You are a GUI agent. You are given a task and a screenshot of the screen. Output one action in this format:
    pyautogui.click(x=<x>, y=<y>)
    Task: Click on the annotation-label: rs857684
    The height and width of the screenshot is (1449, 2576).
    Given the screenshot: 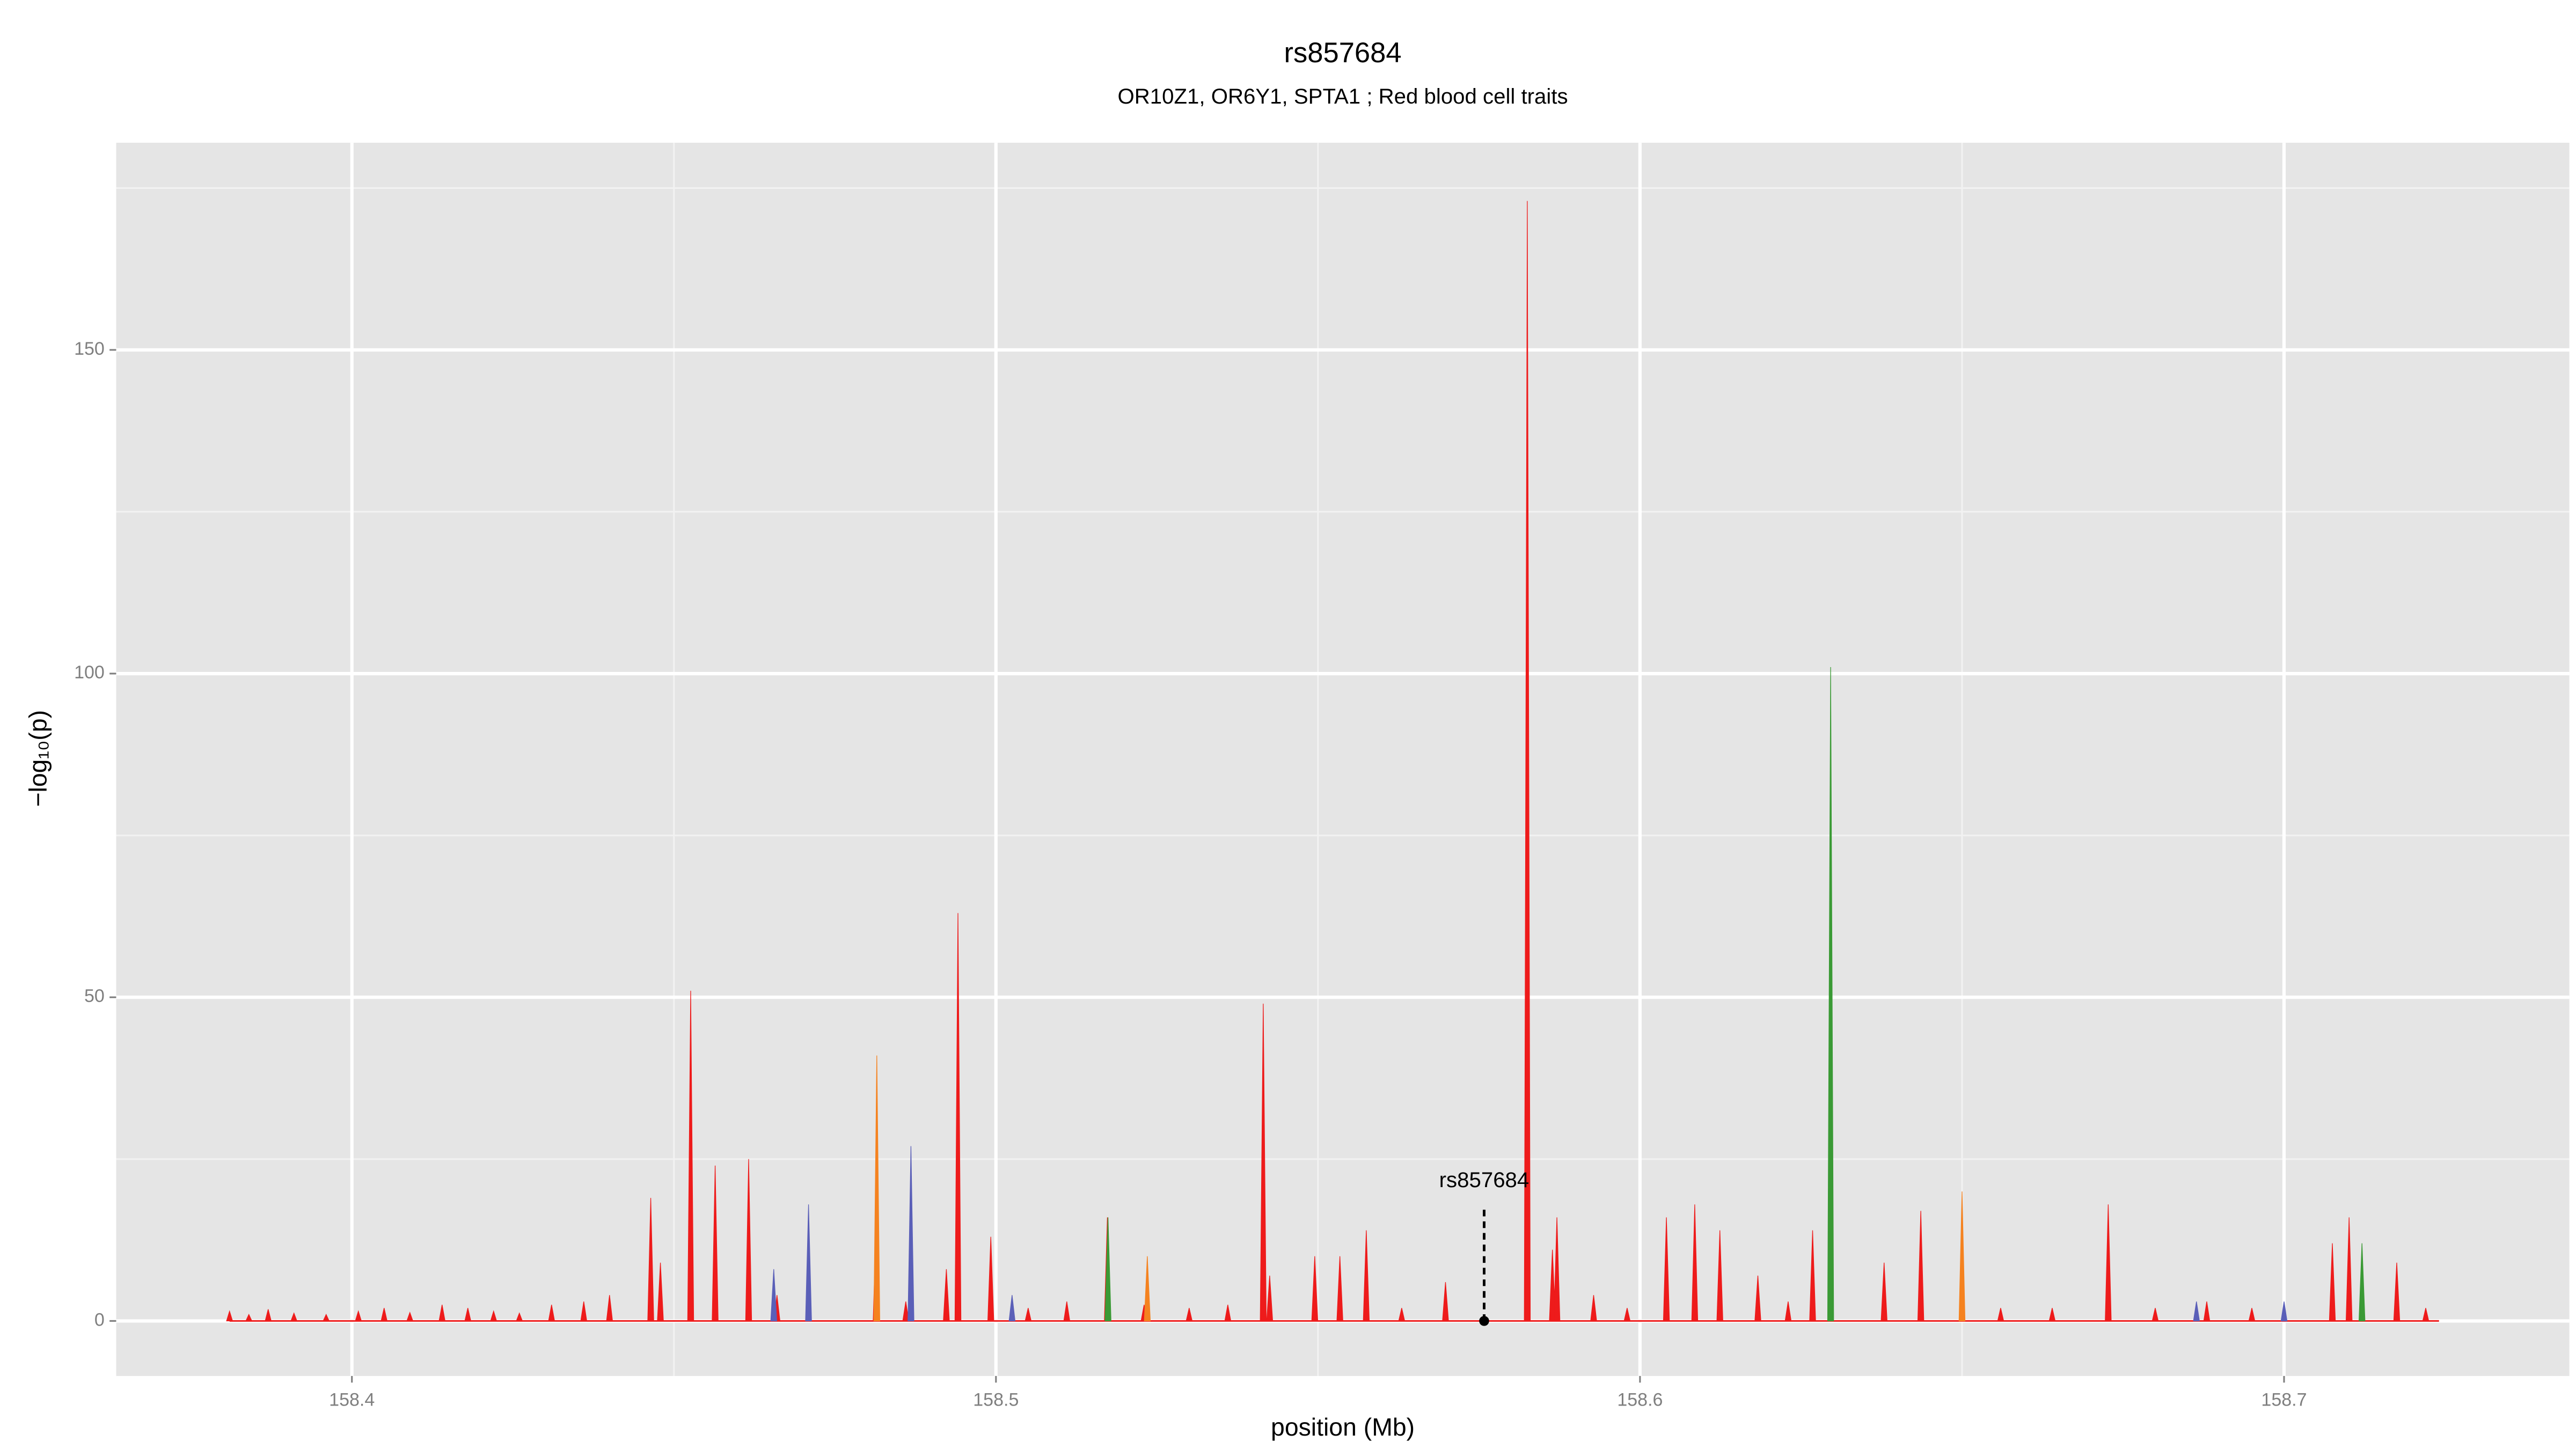 What is the action you would take?
    pyautogui.click(x=1484, y=1180)
    